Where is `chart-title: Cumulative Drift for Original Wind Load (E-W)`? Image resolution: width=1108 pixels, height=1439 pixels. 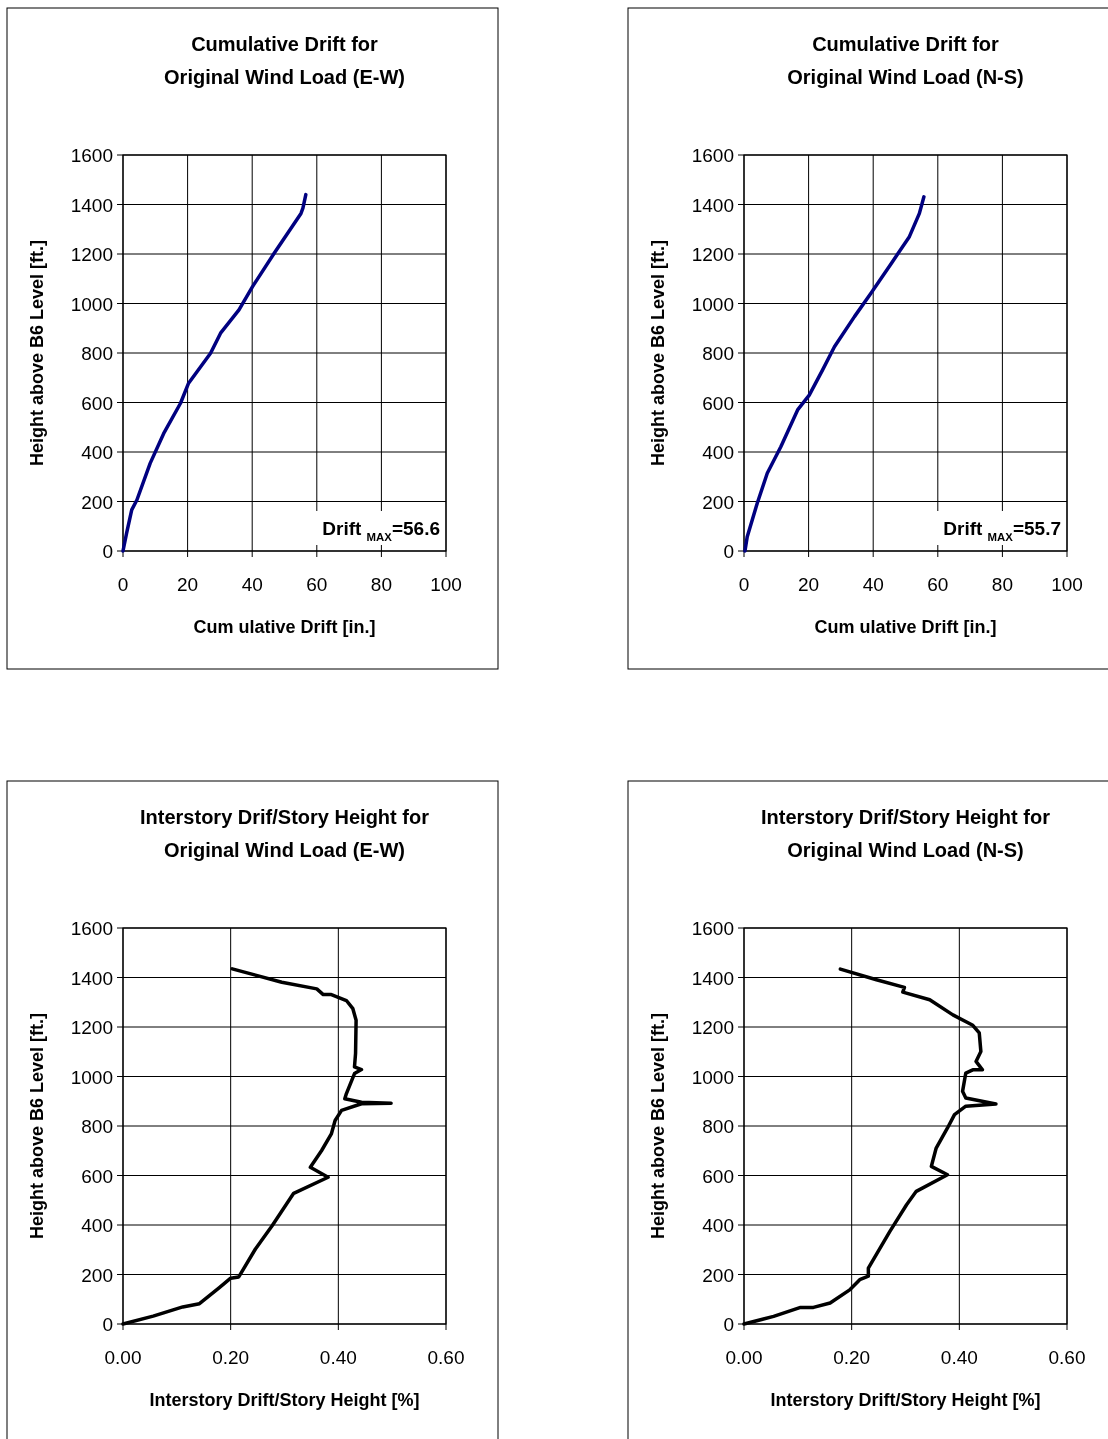
chart-title: Cumulative Drift for Original Wind Load (E-W) is located at coordinates (284, 60).